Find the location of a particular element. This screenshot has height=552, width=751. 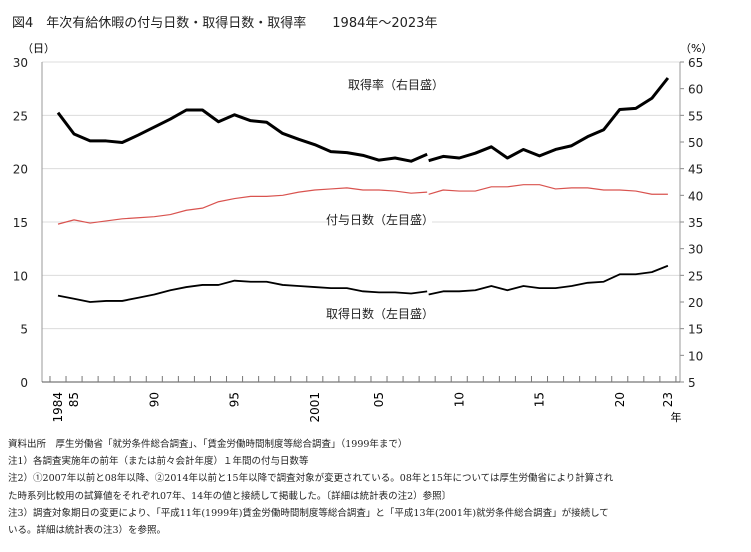

x-tick-label: 2001 is located at coordinates (315, 407).